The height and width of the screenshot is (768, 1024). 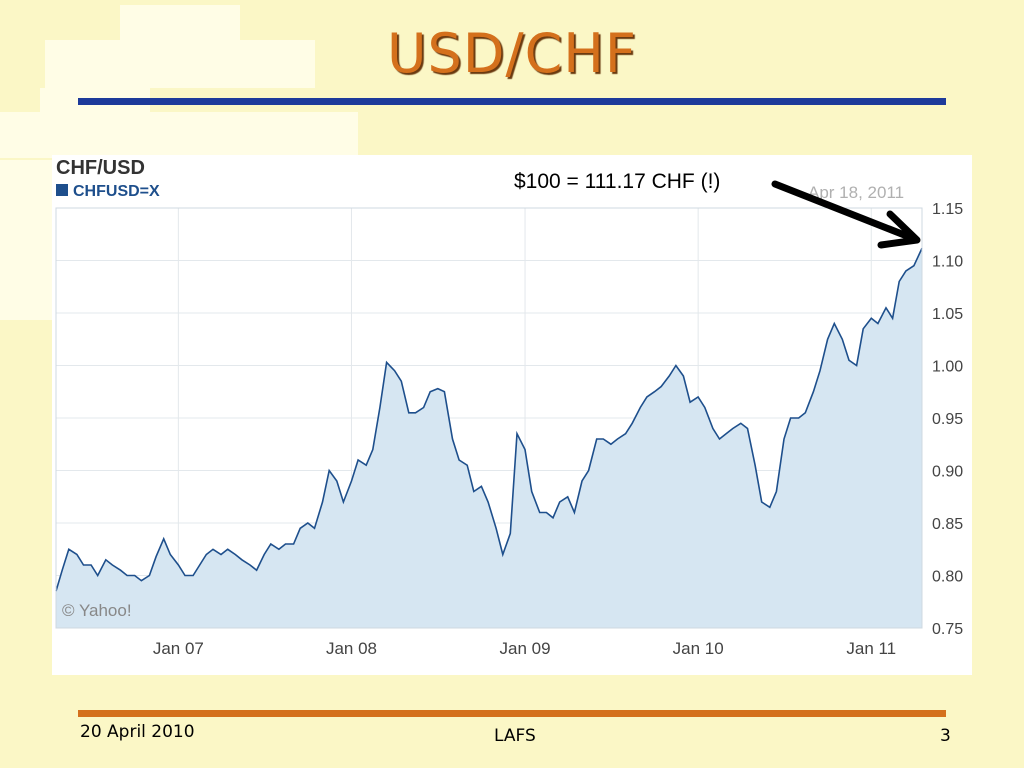 I want to click on x-tick-label: Jan 07, so click(x=178, y=648).